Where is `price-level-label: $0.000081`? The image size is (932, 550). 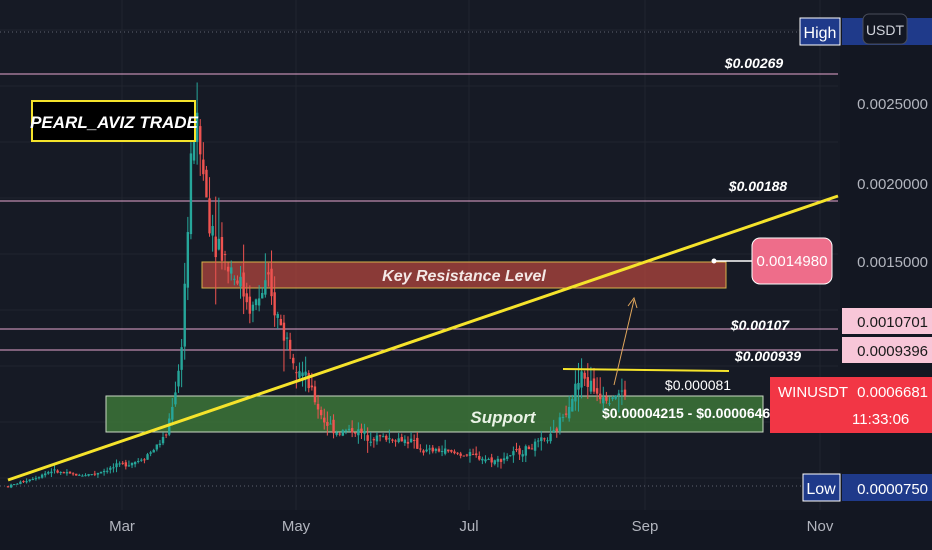 price-level-label: $0.000081 is located at coordinates (698, 385).